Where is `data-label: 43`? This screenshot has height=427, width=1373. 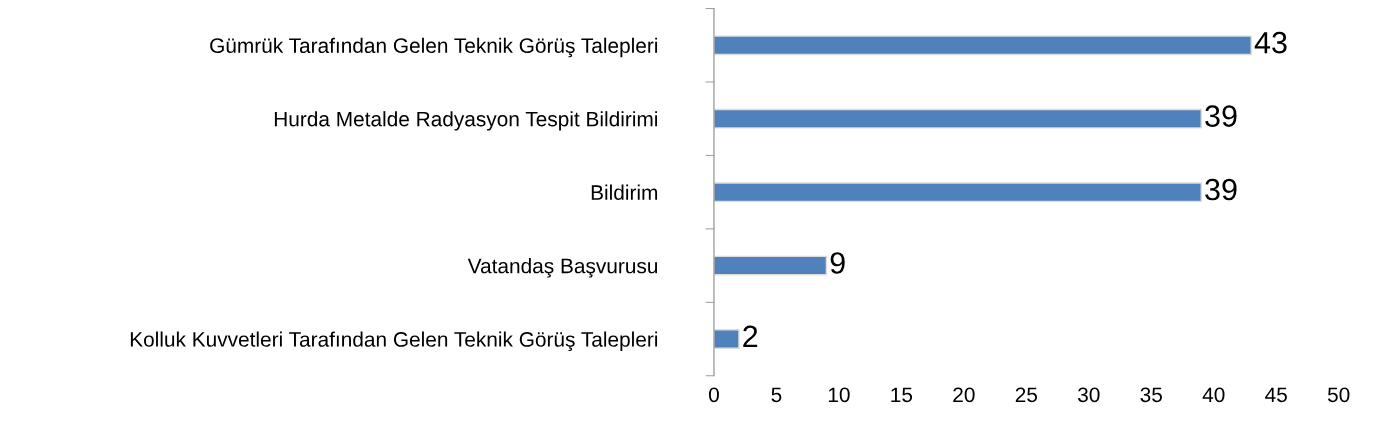 data-label: 43 is located at coordinates (1270, 42).